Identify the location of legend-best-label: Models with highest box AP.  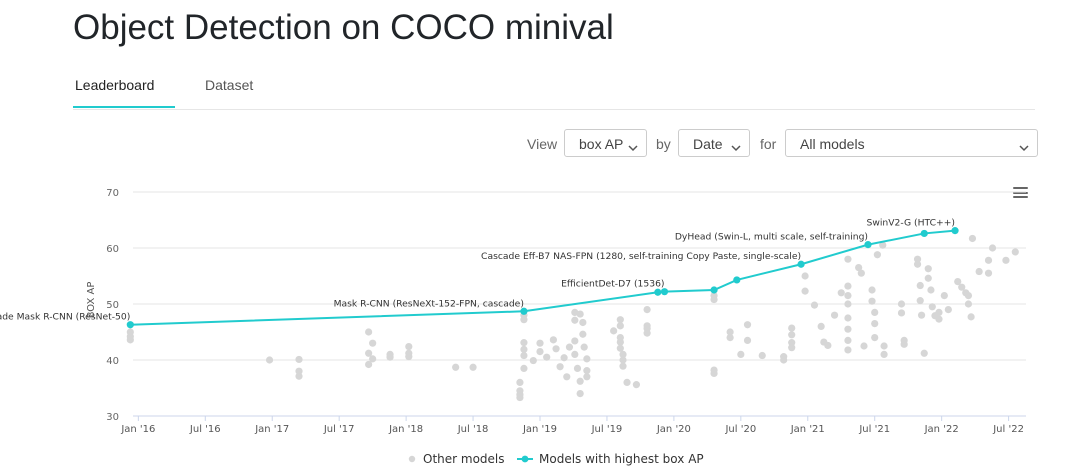
(621, 459).